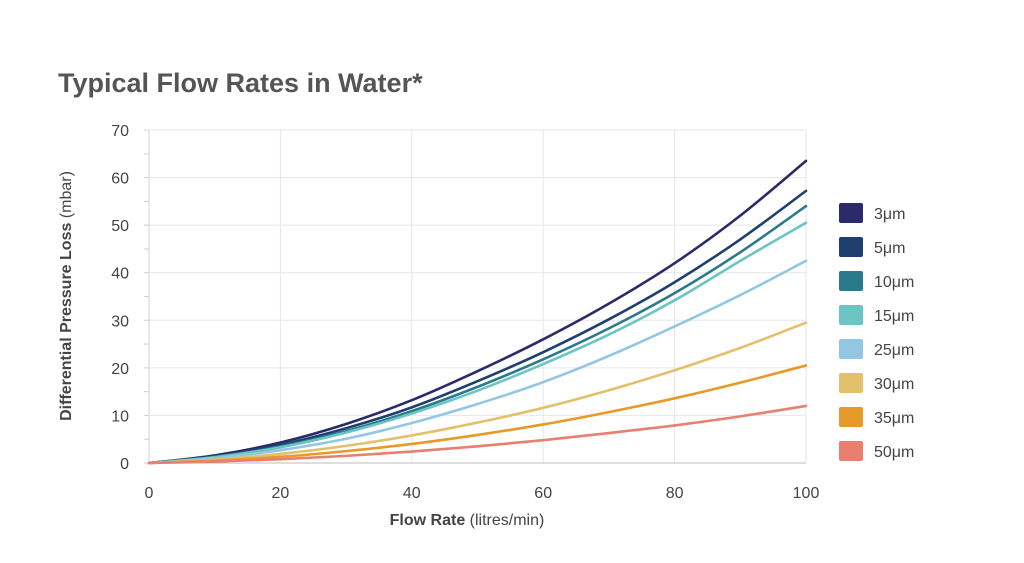 The height and width of the screenshot is (563, 1024). Describe the element at coordinates (66, 194) in the screenshot. I see `y-axis-label-unit: (mbar)` at that location.